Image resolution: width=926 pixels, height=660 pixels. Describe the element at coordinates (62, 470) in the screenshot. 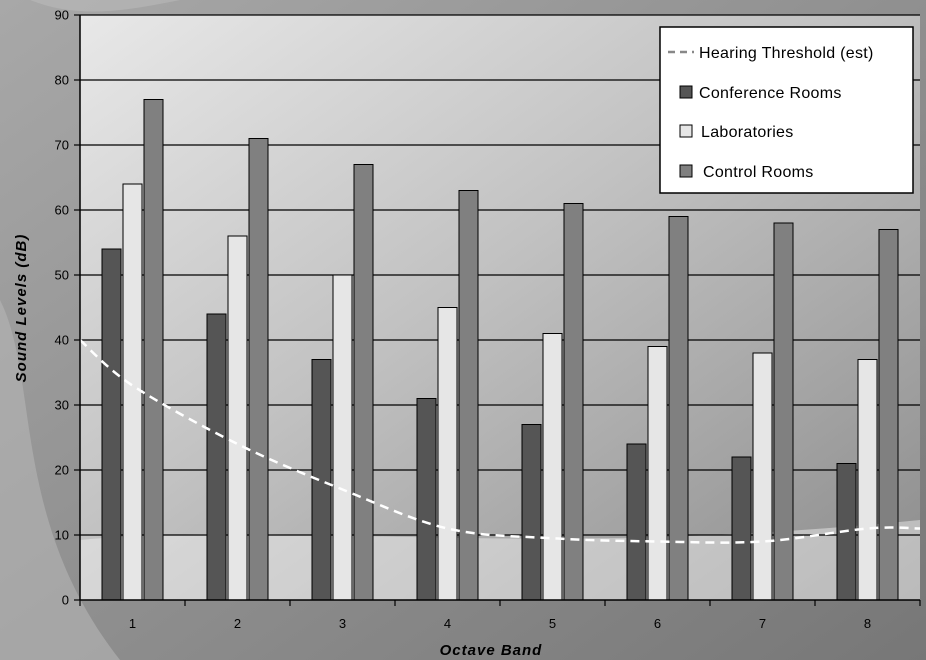

I see `y-tick-label-20: 20` at that location.